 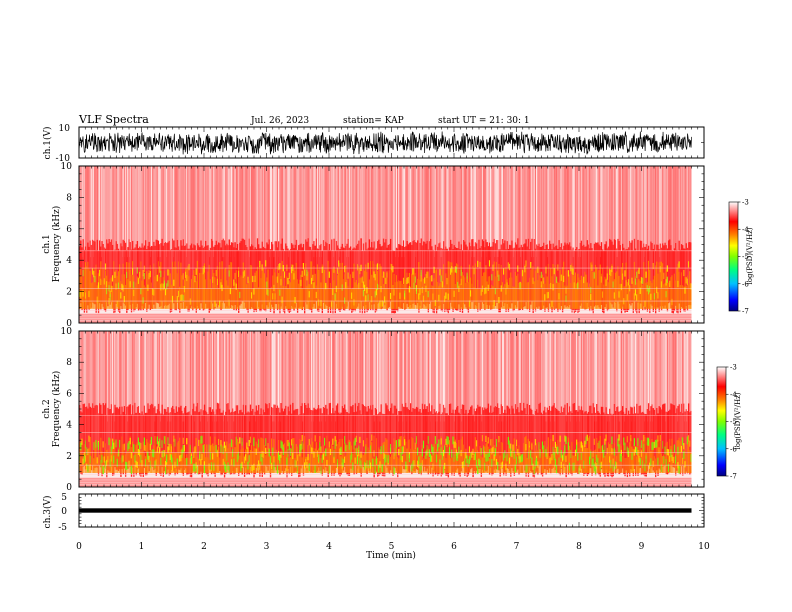 I want to click on colorbar-tick-label: -3, so click(x=745, y=203).